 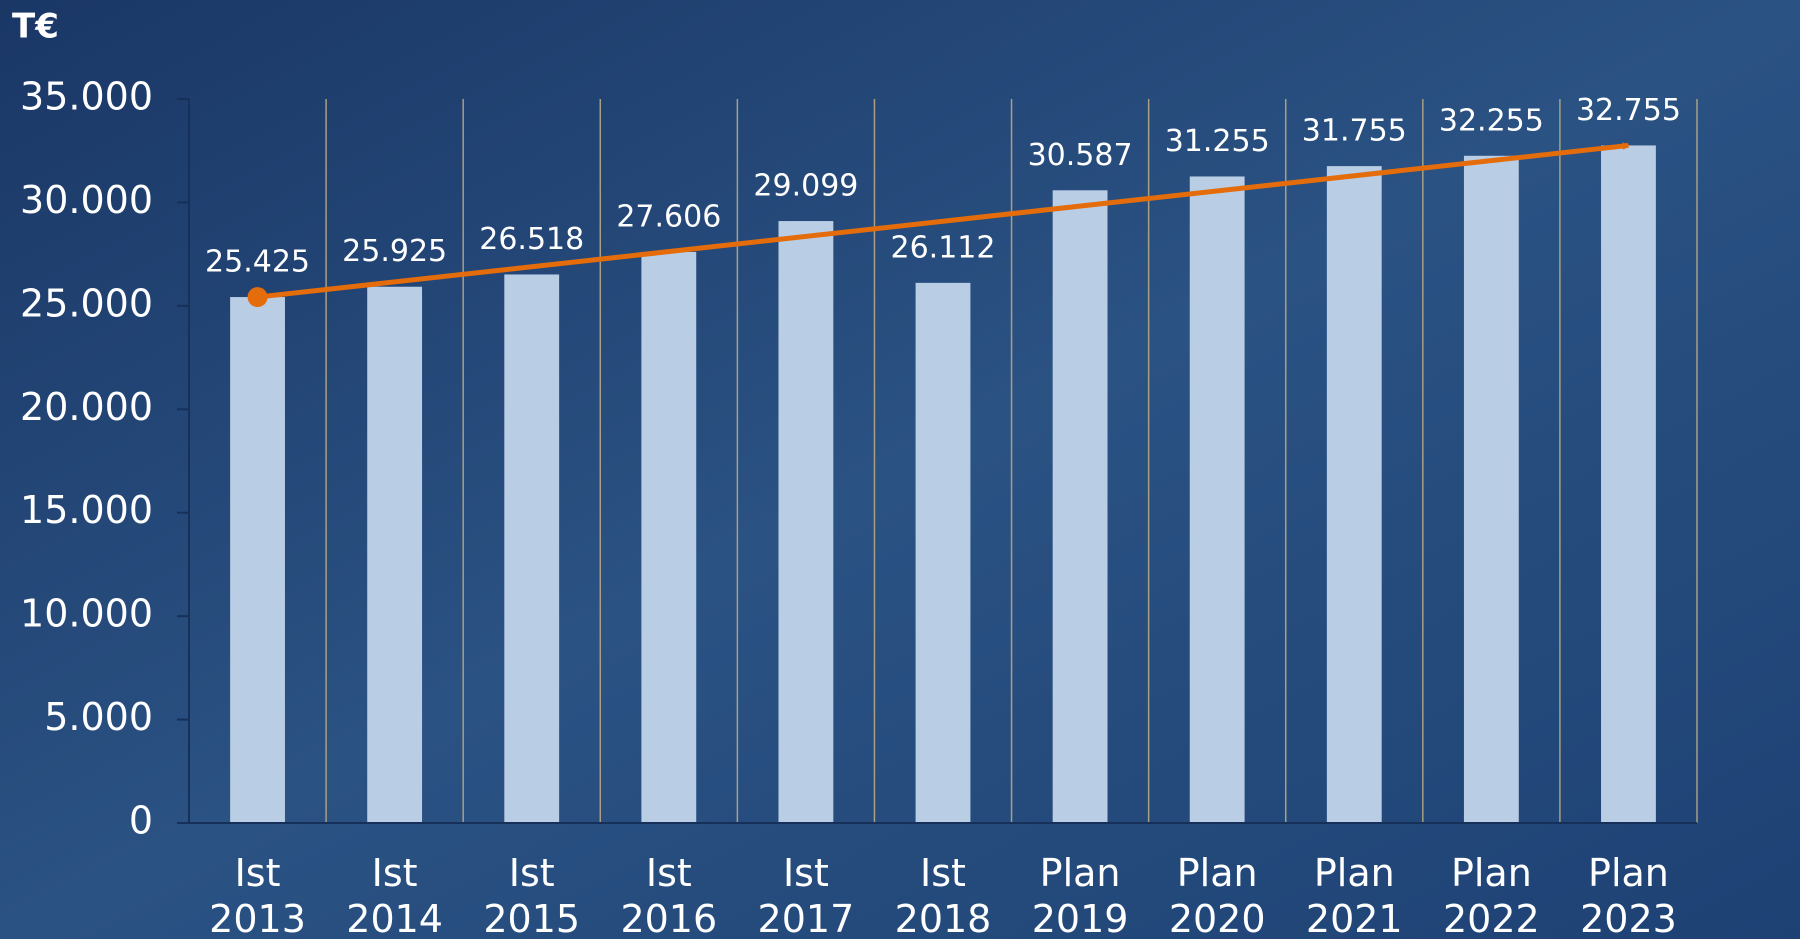 I want to click on value-label: 26.112, so click(x=943, y=247).